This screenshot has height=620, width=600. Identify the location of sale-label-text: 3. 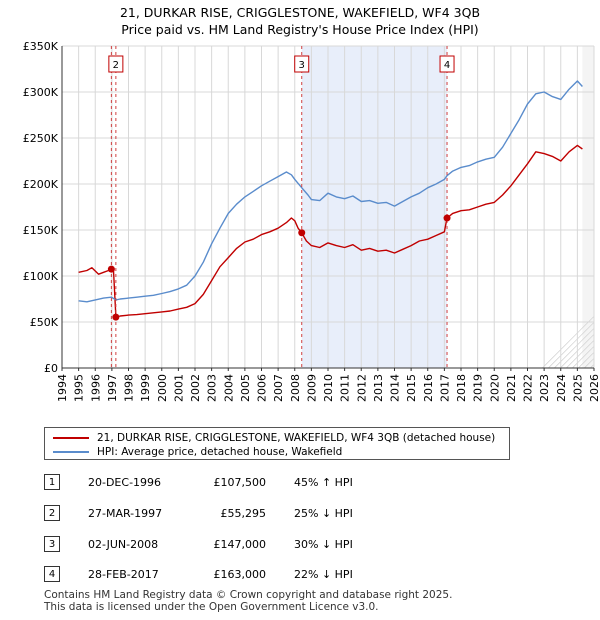
(302, 65).